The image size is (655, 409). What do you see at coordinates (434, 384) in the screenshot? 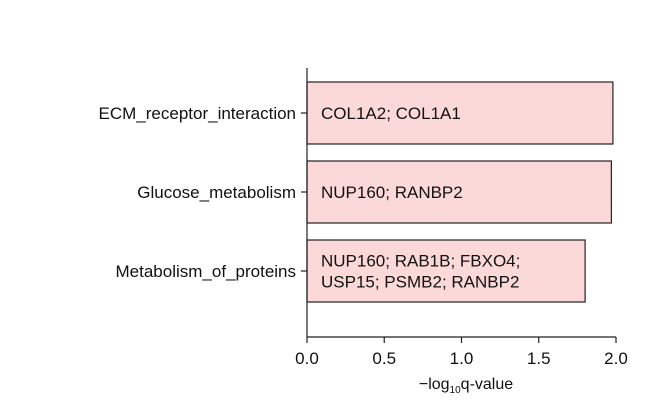
I see `x-axis-title-prefix: −log` at bounding box center [434, 384].